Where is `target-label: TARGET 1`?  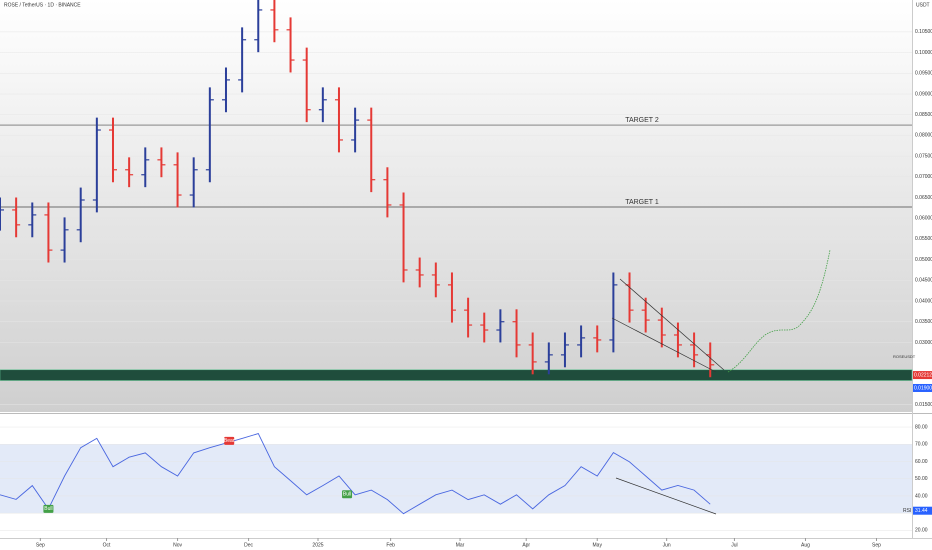 target-label: TARGET 1 is located at coordinates (642, 202).